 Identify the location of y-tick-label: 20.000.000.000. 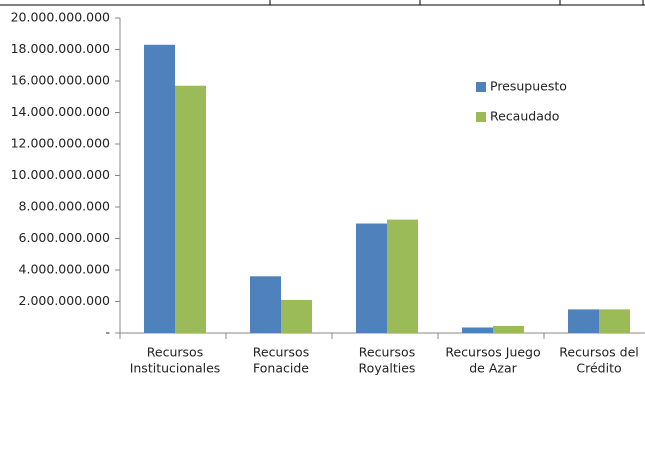
(60, 17).